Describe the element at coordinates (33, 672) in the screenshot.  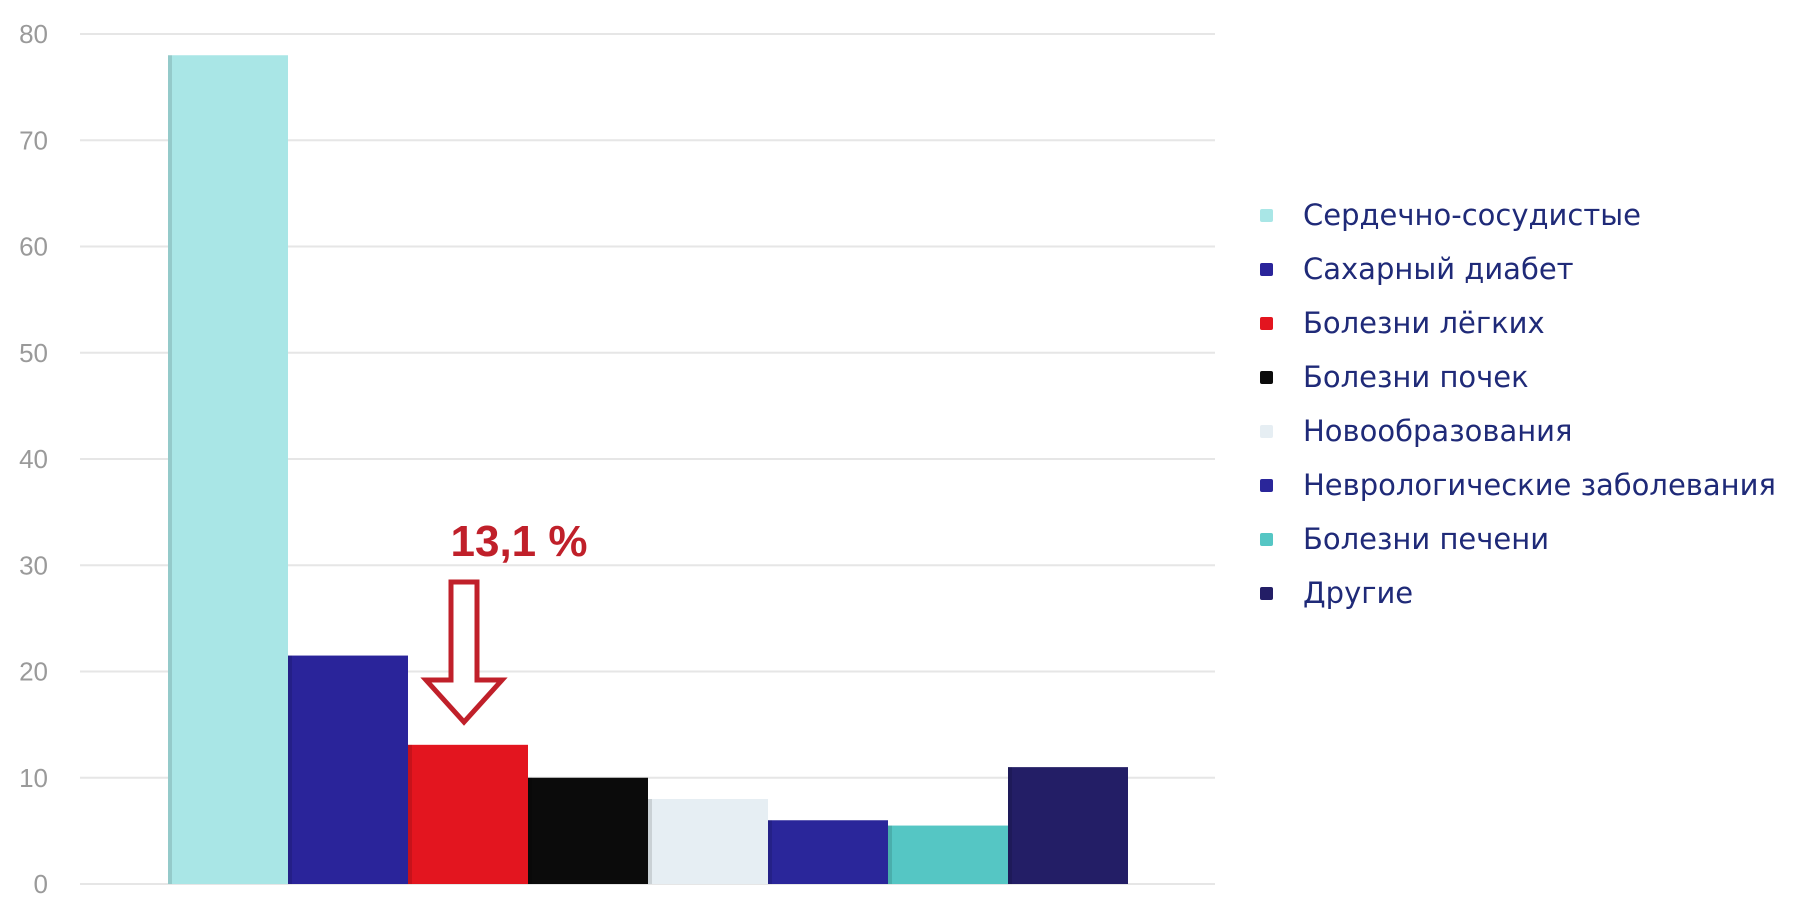
I see `y-tick-label: 20` at that location.